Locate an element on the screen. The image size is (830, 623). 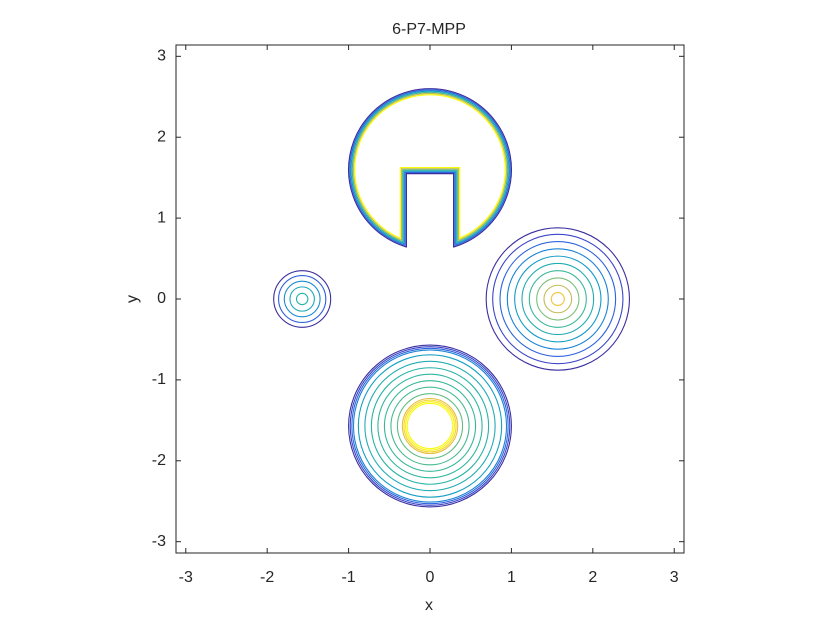
y-tick-label: 3 is located at coordinates (161, 56).